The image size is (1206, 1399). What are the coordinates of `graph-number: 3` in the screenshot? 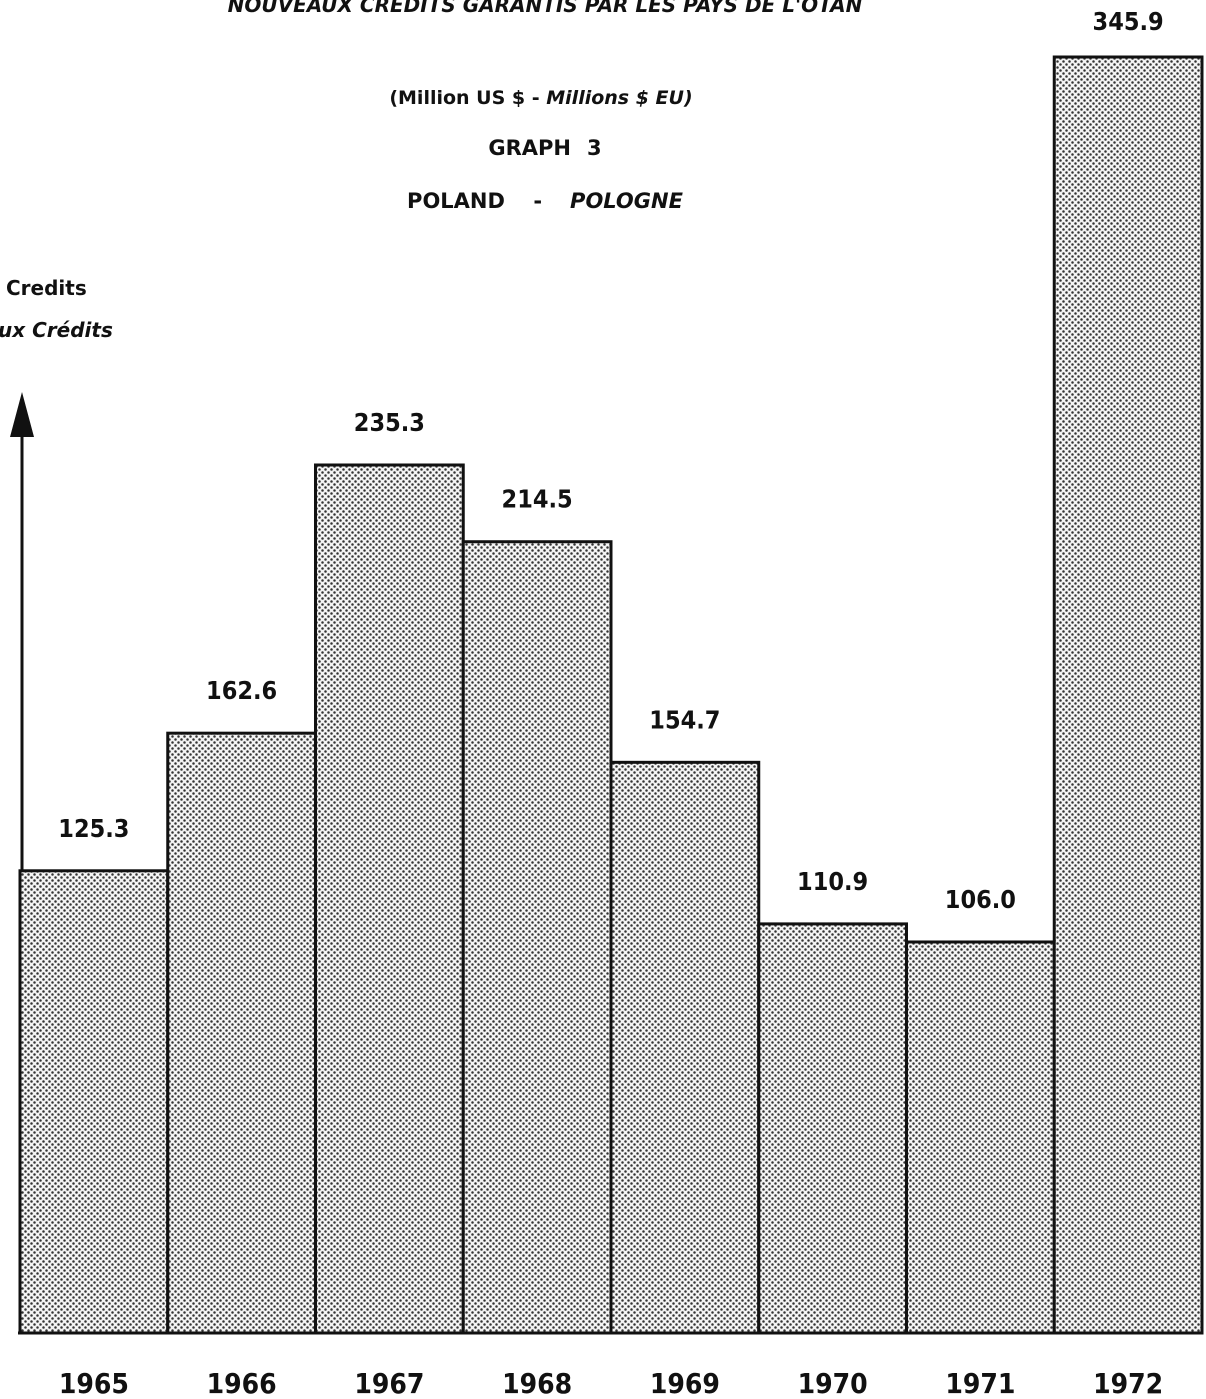 It's located at (594, 148).